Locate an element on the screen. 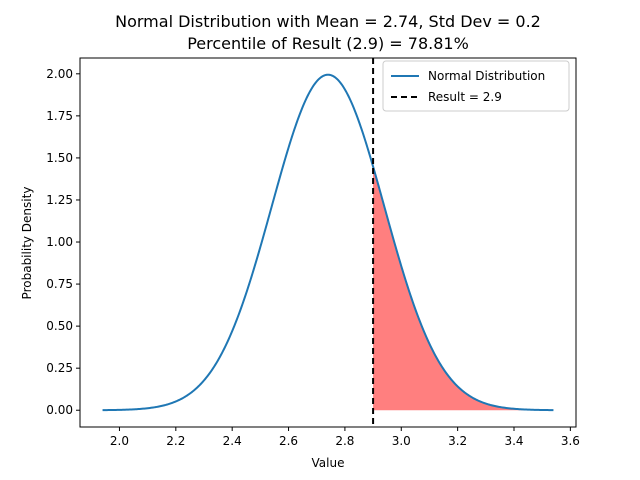 The width and height of the screenshot is (640, 480). y-tick-label: 0.00 is located at coordinates (59, 410).